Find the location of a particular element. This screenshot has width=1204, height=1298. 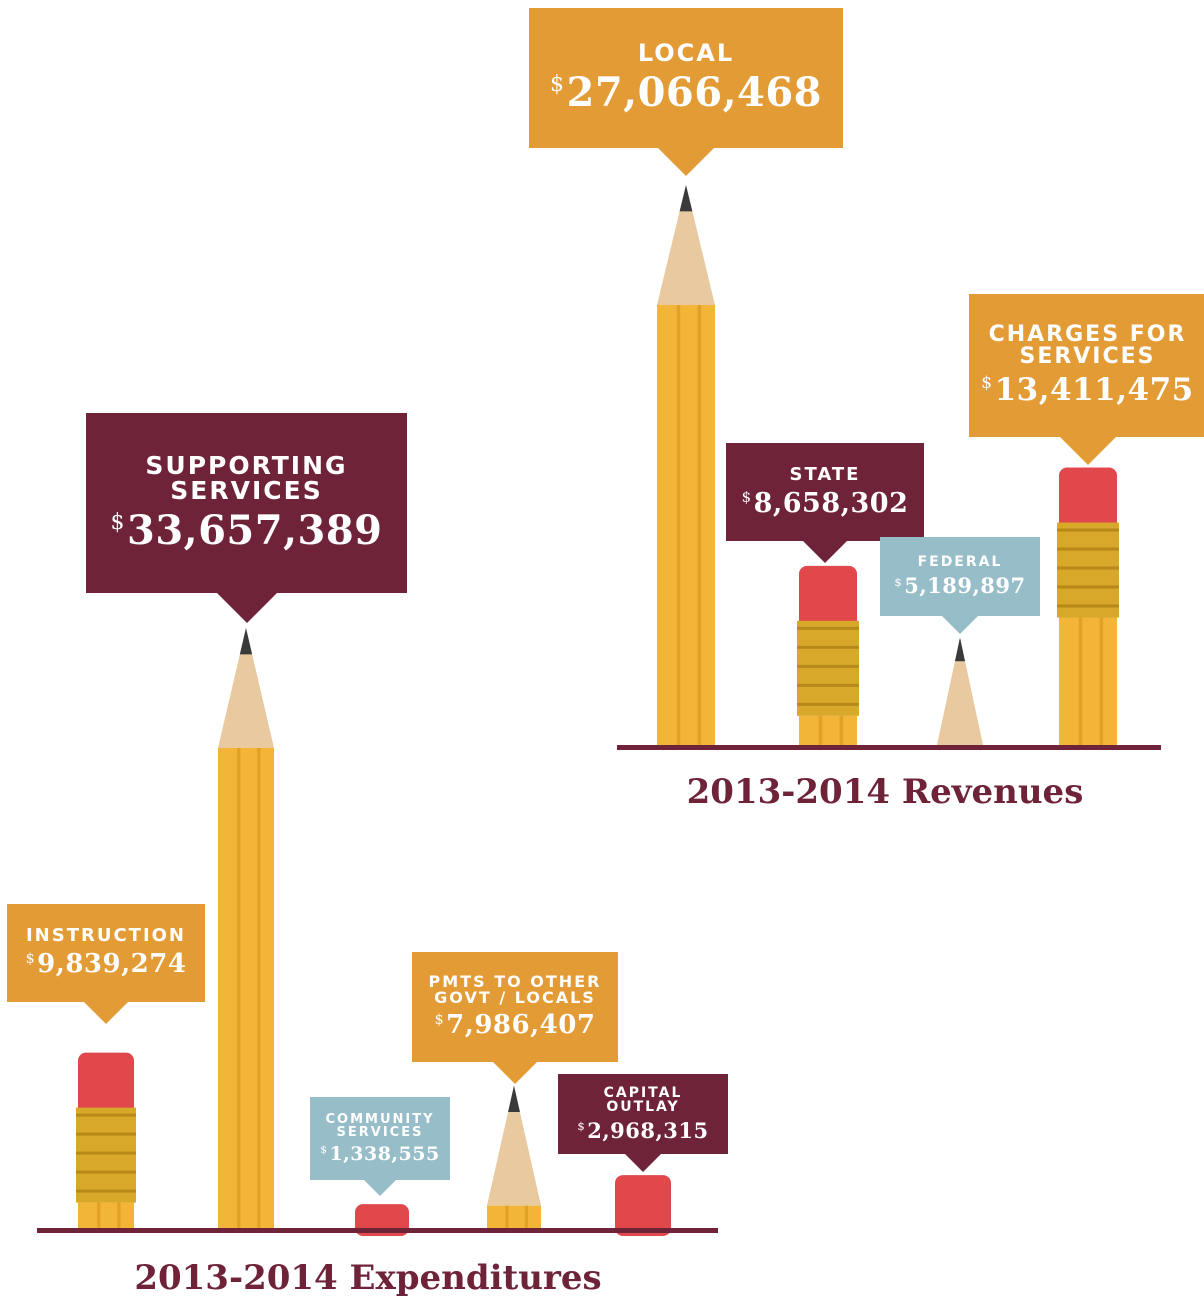

revenue-label-charges-for-services: CHARGES FOR SERVICES $13,411,475 is located at coordinates (1086, 365).